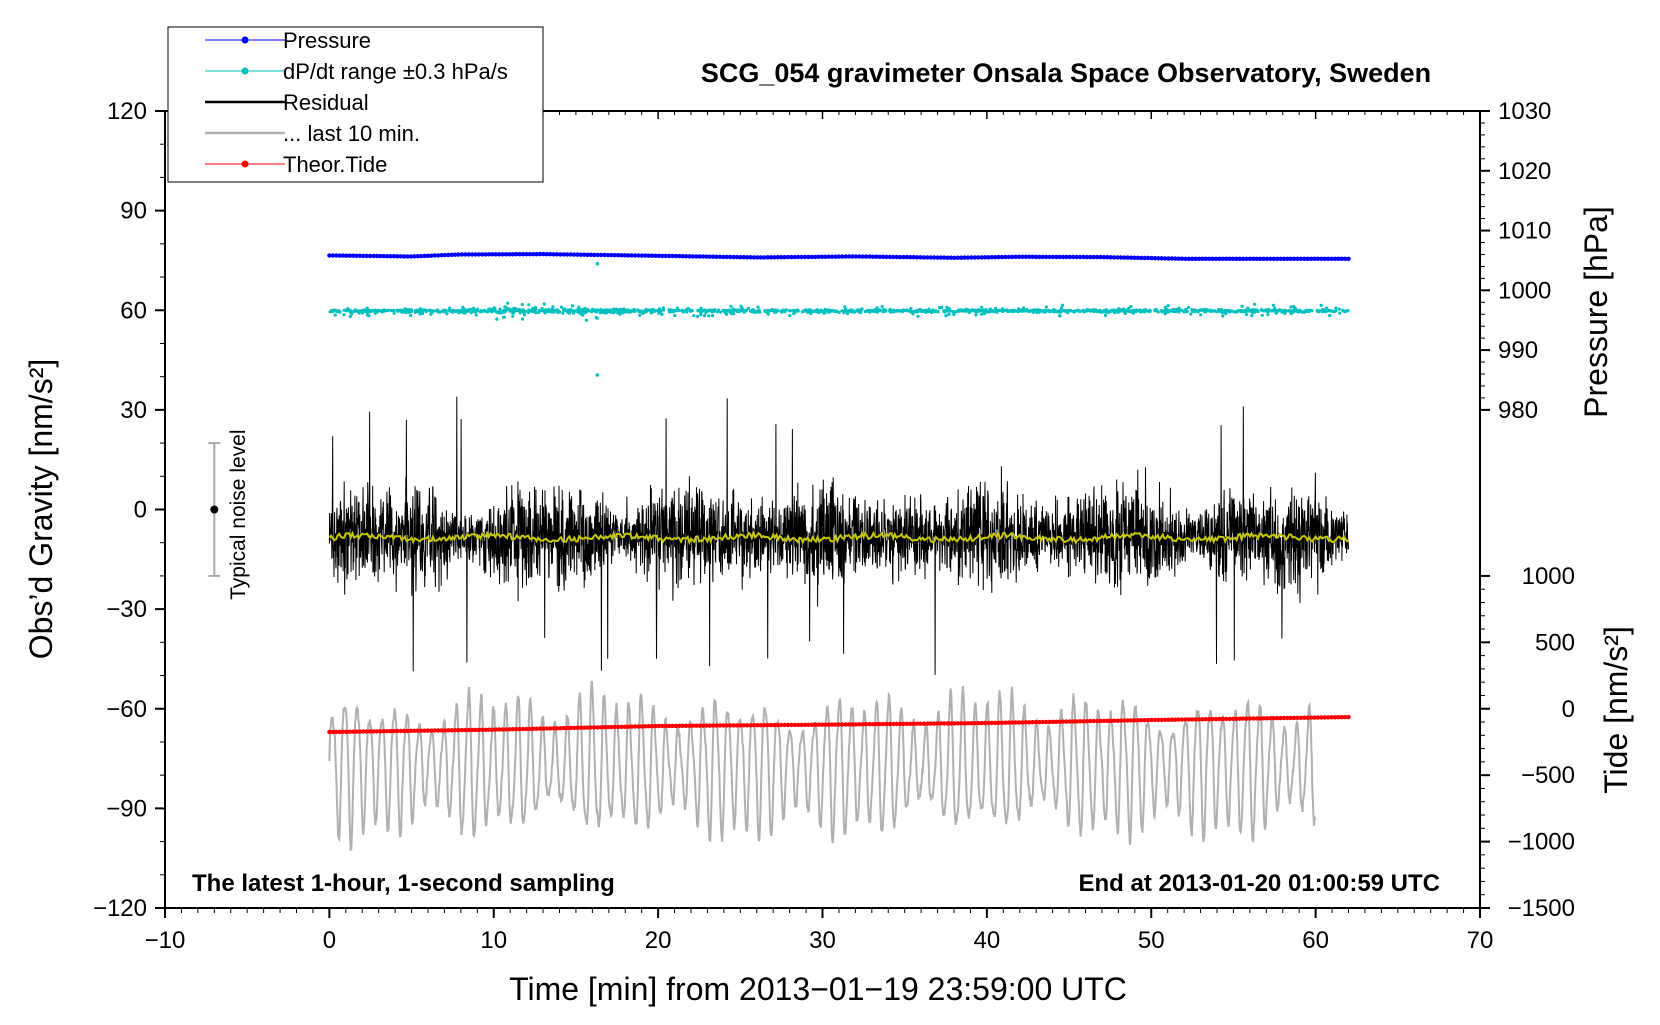 The image size is (1660, 1025). I want to click on x-tick-label: 0, so click(329, 940).